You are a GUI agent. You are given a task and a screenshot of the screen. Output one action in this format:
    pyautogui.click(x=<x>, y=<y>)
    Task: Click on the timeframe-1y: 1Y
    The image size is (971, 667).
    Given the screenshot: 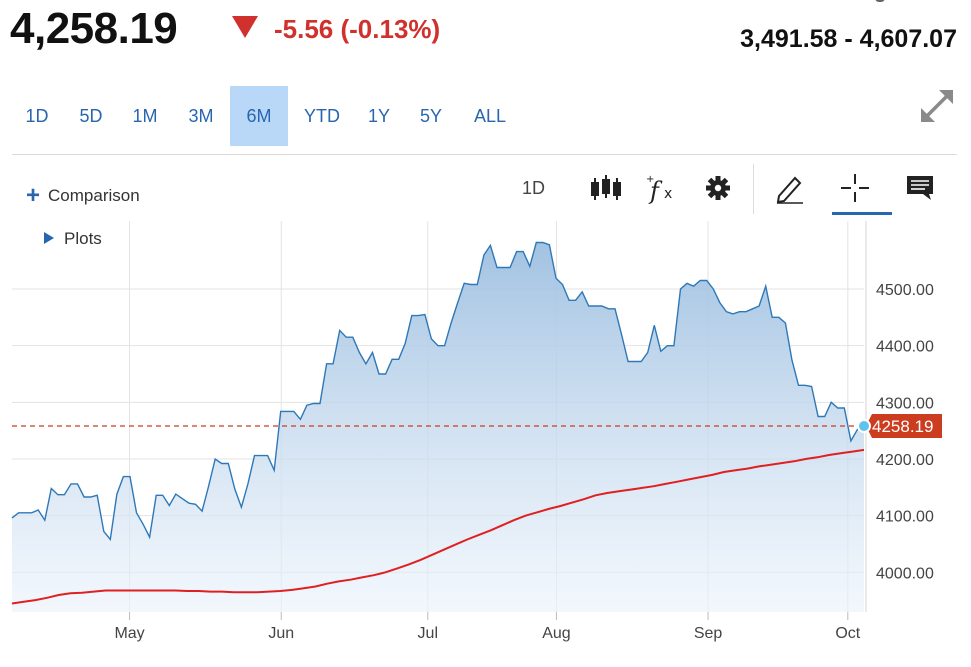 What is the action you would take?
    pyautogui.click(x=379, y=116)
    